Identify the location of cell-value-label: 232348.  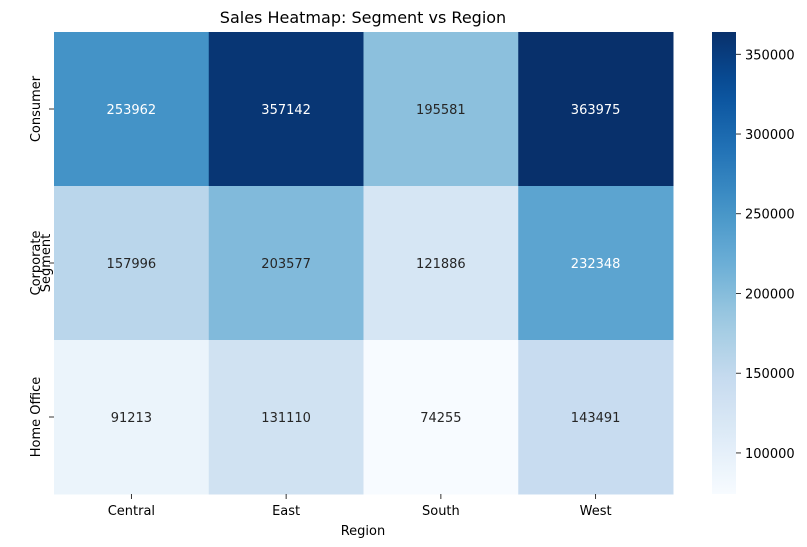
(596, 264).